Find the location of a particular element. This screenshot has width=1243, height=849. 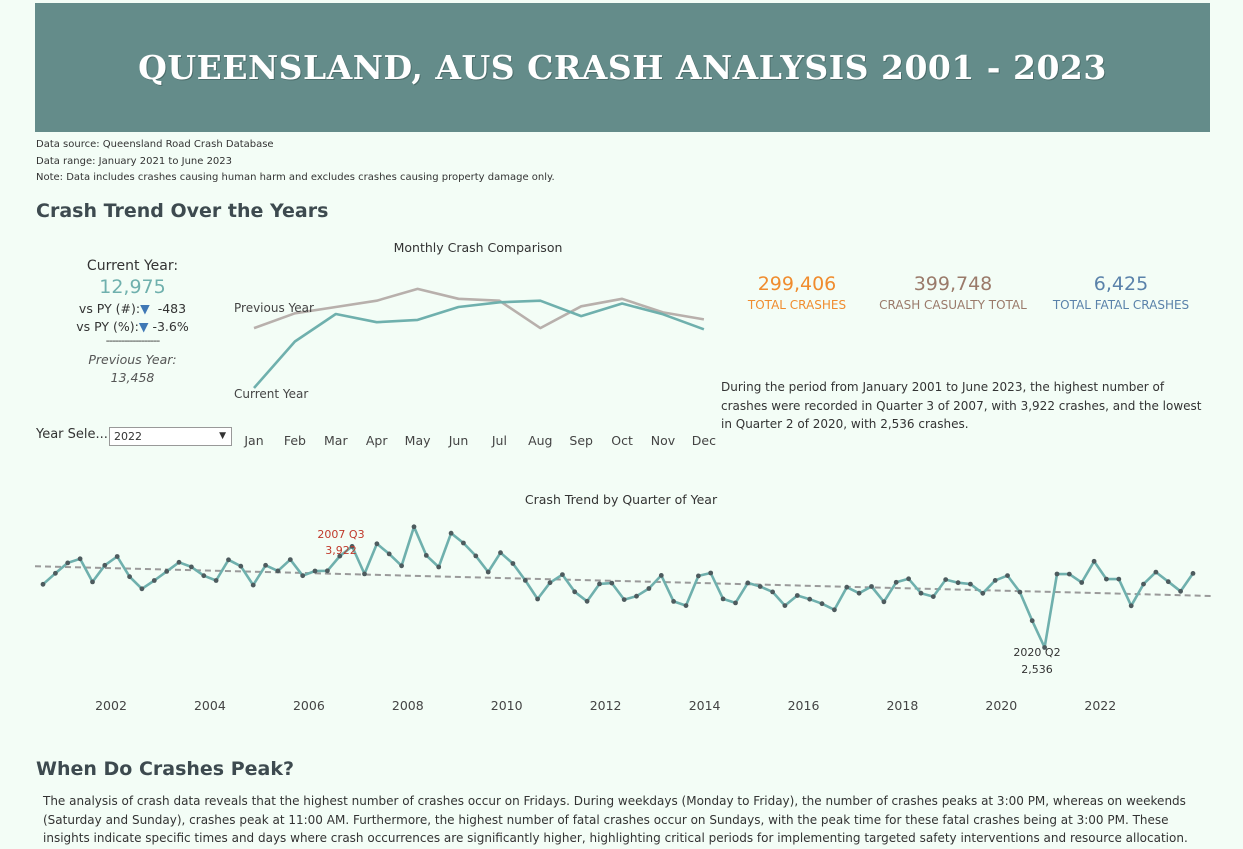

month-tick-label: Jul is located at coordinates (499, 440).